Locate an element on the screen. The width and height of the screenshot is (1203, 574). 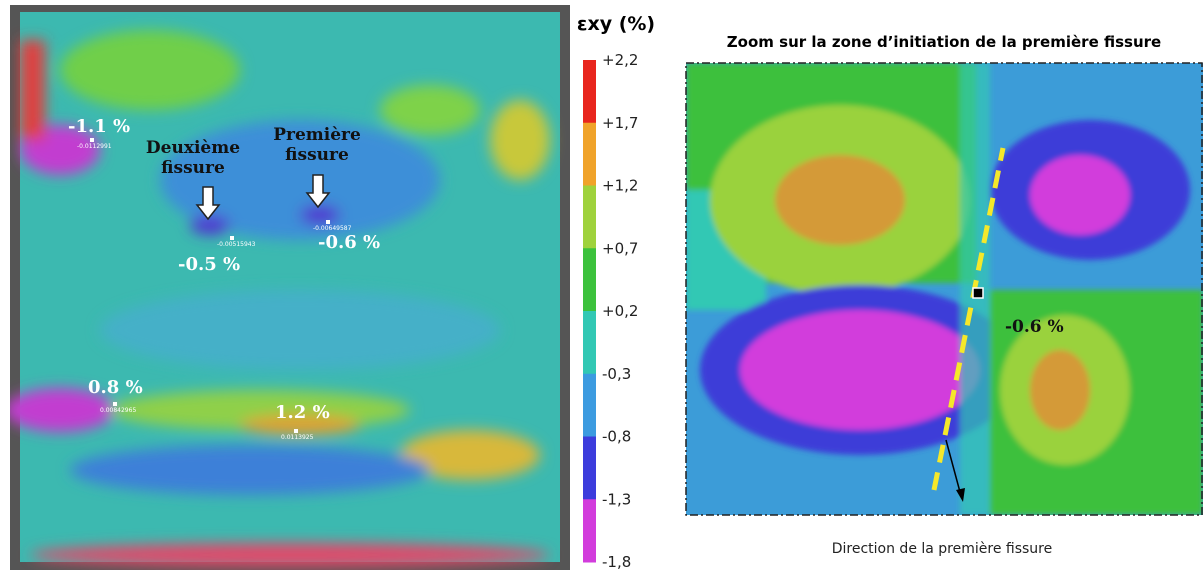
strain-label: 1.2 % is located at coordinates (302, 412).